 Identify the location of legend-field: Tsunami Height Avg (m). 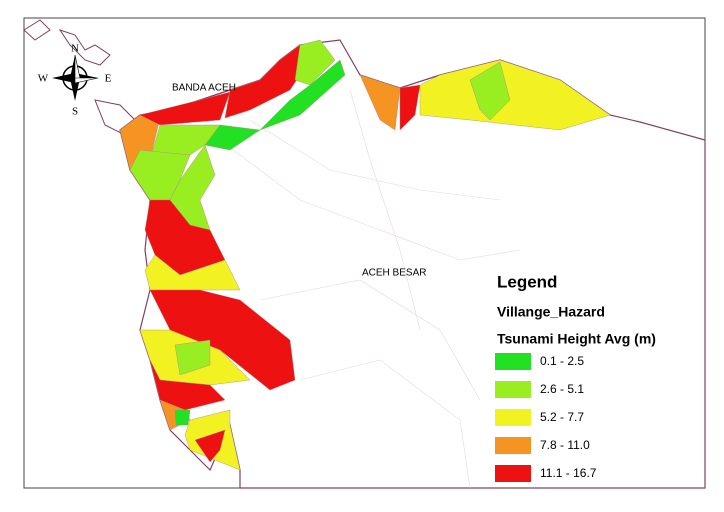
(576, 339).